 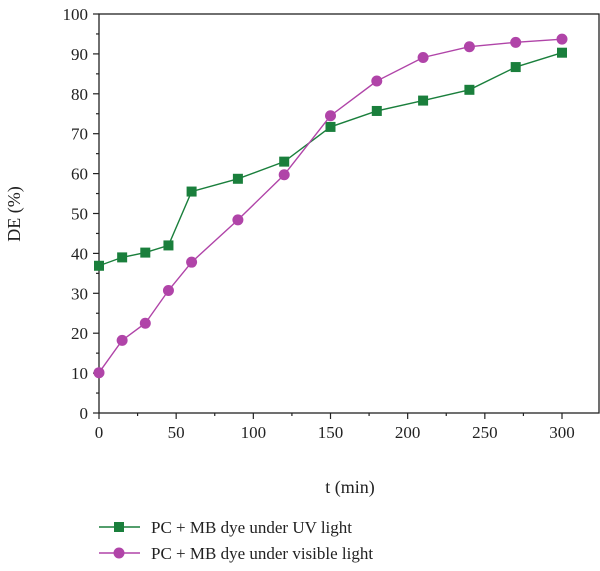 I want to click on y-tick-label: 80, so click(x=79, y=94).